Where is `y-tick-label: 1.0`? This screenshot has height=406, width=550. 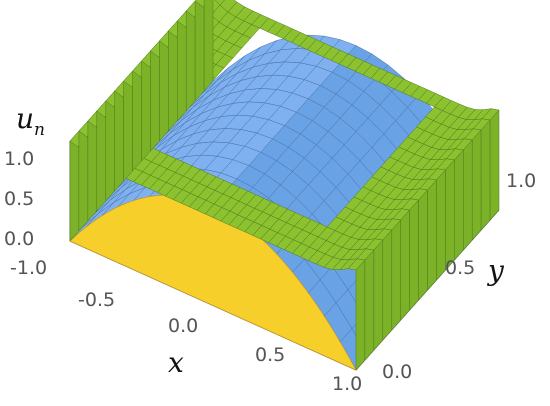 y-tick-label: 1.0 is located at coordinates (521, 181).